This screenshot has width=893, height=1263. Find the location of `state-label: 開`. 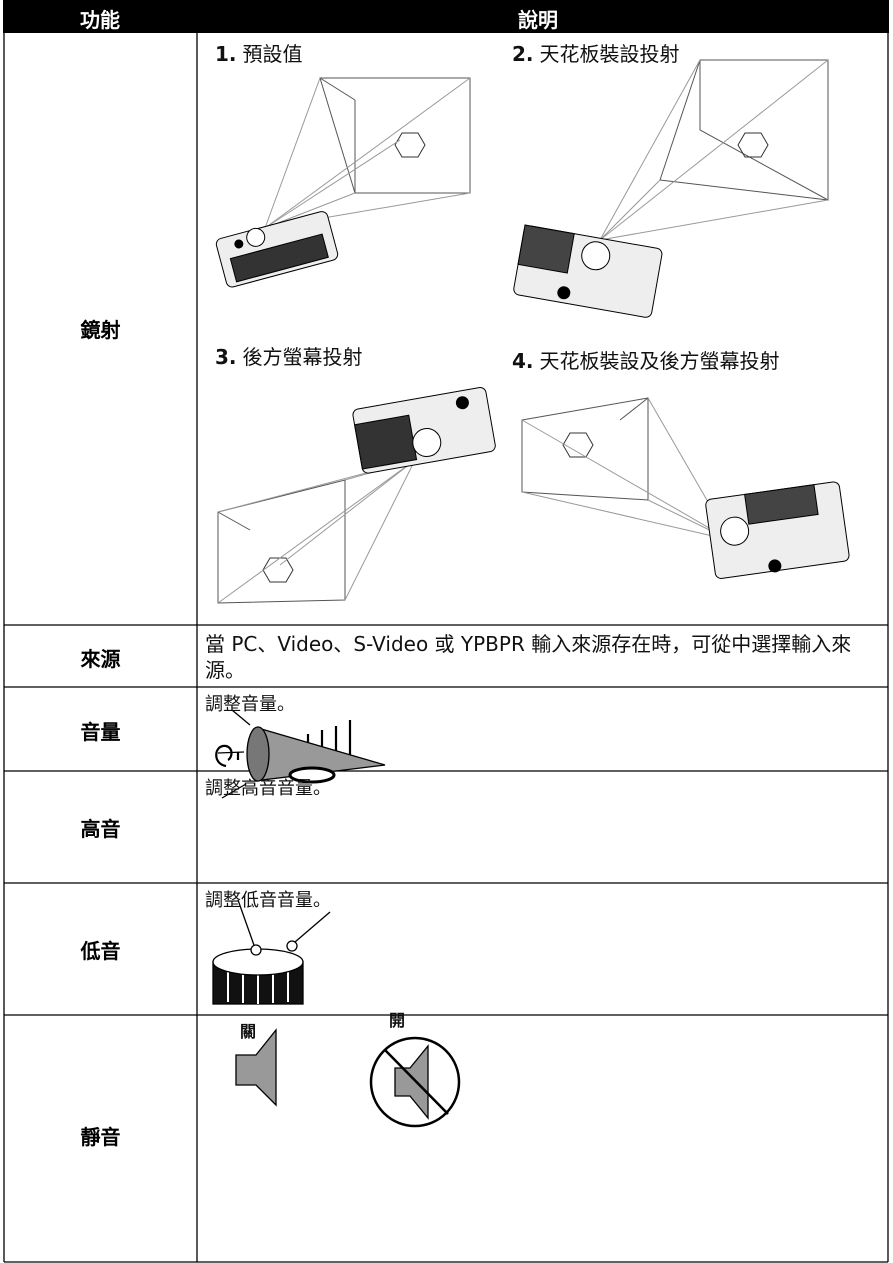

state-label: 開 is located at coordinates (397, 1020).